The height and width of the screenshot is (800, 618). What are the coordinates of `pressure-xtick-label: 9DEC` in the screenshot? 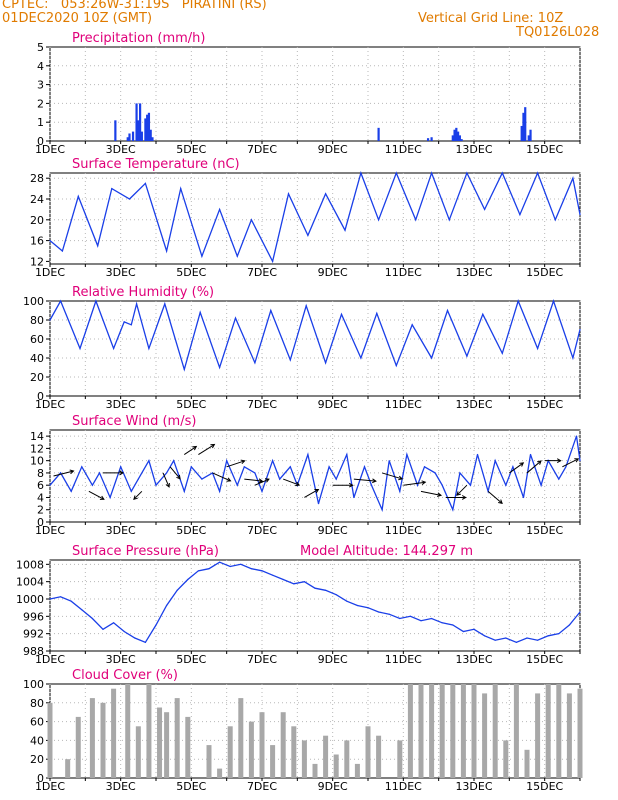 It's located at (333, 659).